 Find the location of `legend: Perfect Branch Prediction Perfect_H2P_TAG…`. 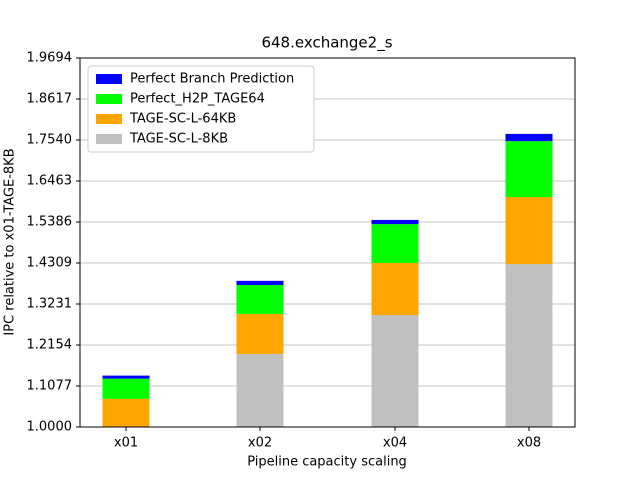

legend: Perfect Branch Prediction Perfect_H2P_TAG… is located at coordinates (201, 109).